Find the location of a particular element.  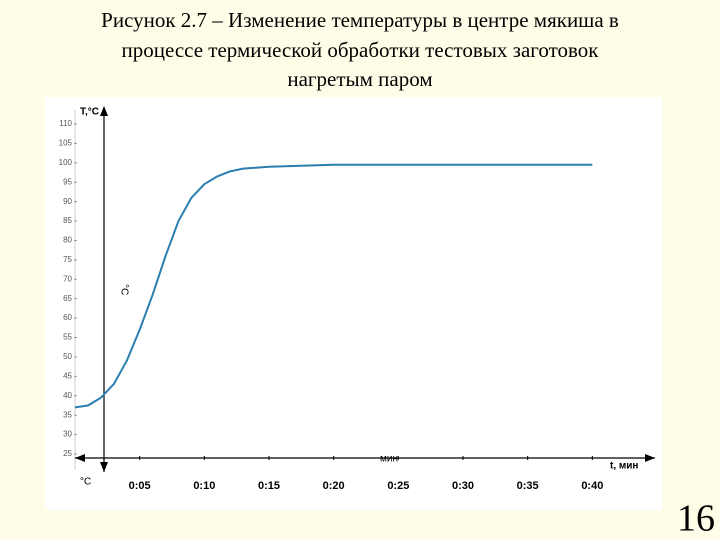

chart-title: нагретым паром is located at coordinates (359, 79).